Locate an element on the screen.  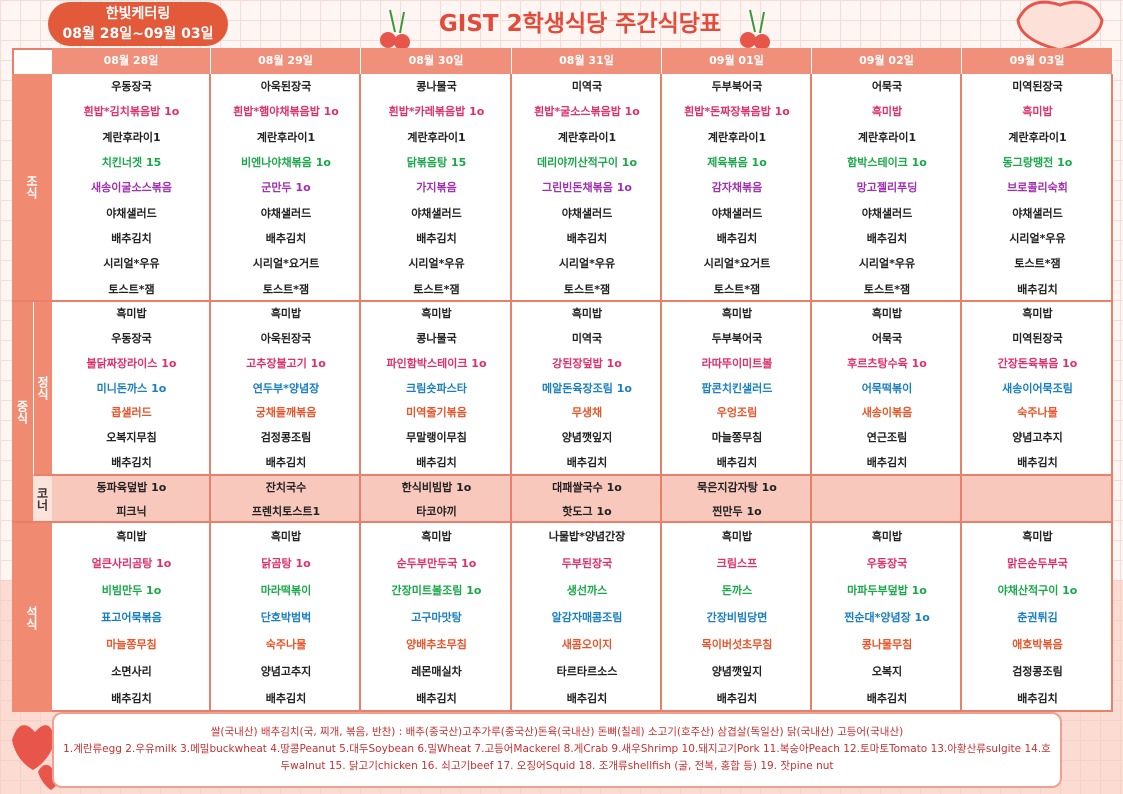
menu-item: 두부북어국 is located at coordinates (737, 86).